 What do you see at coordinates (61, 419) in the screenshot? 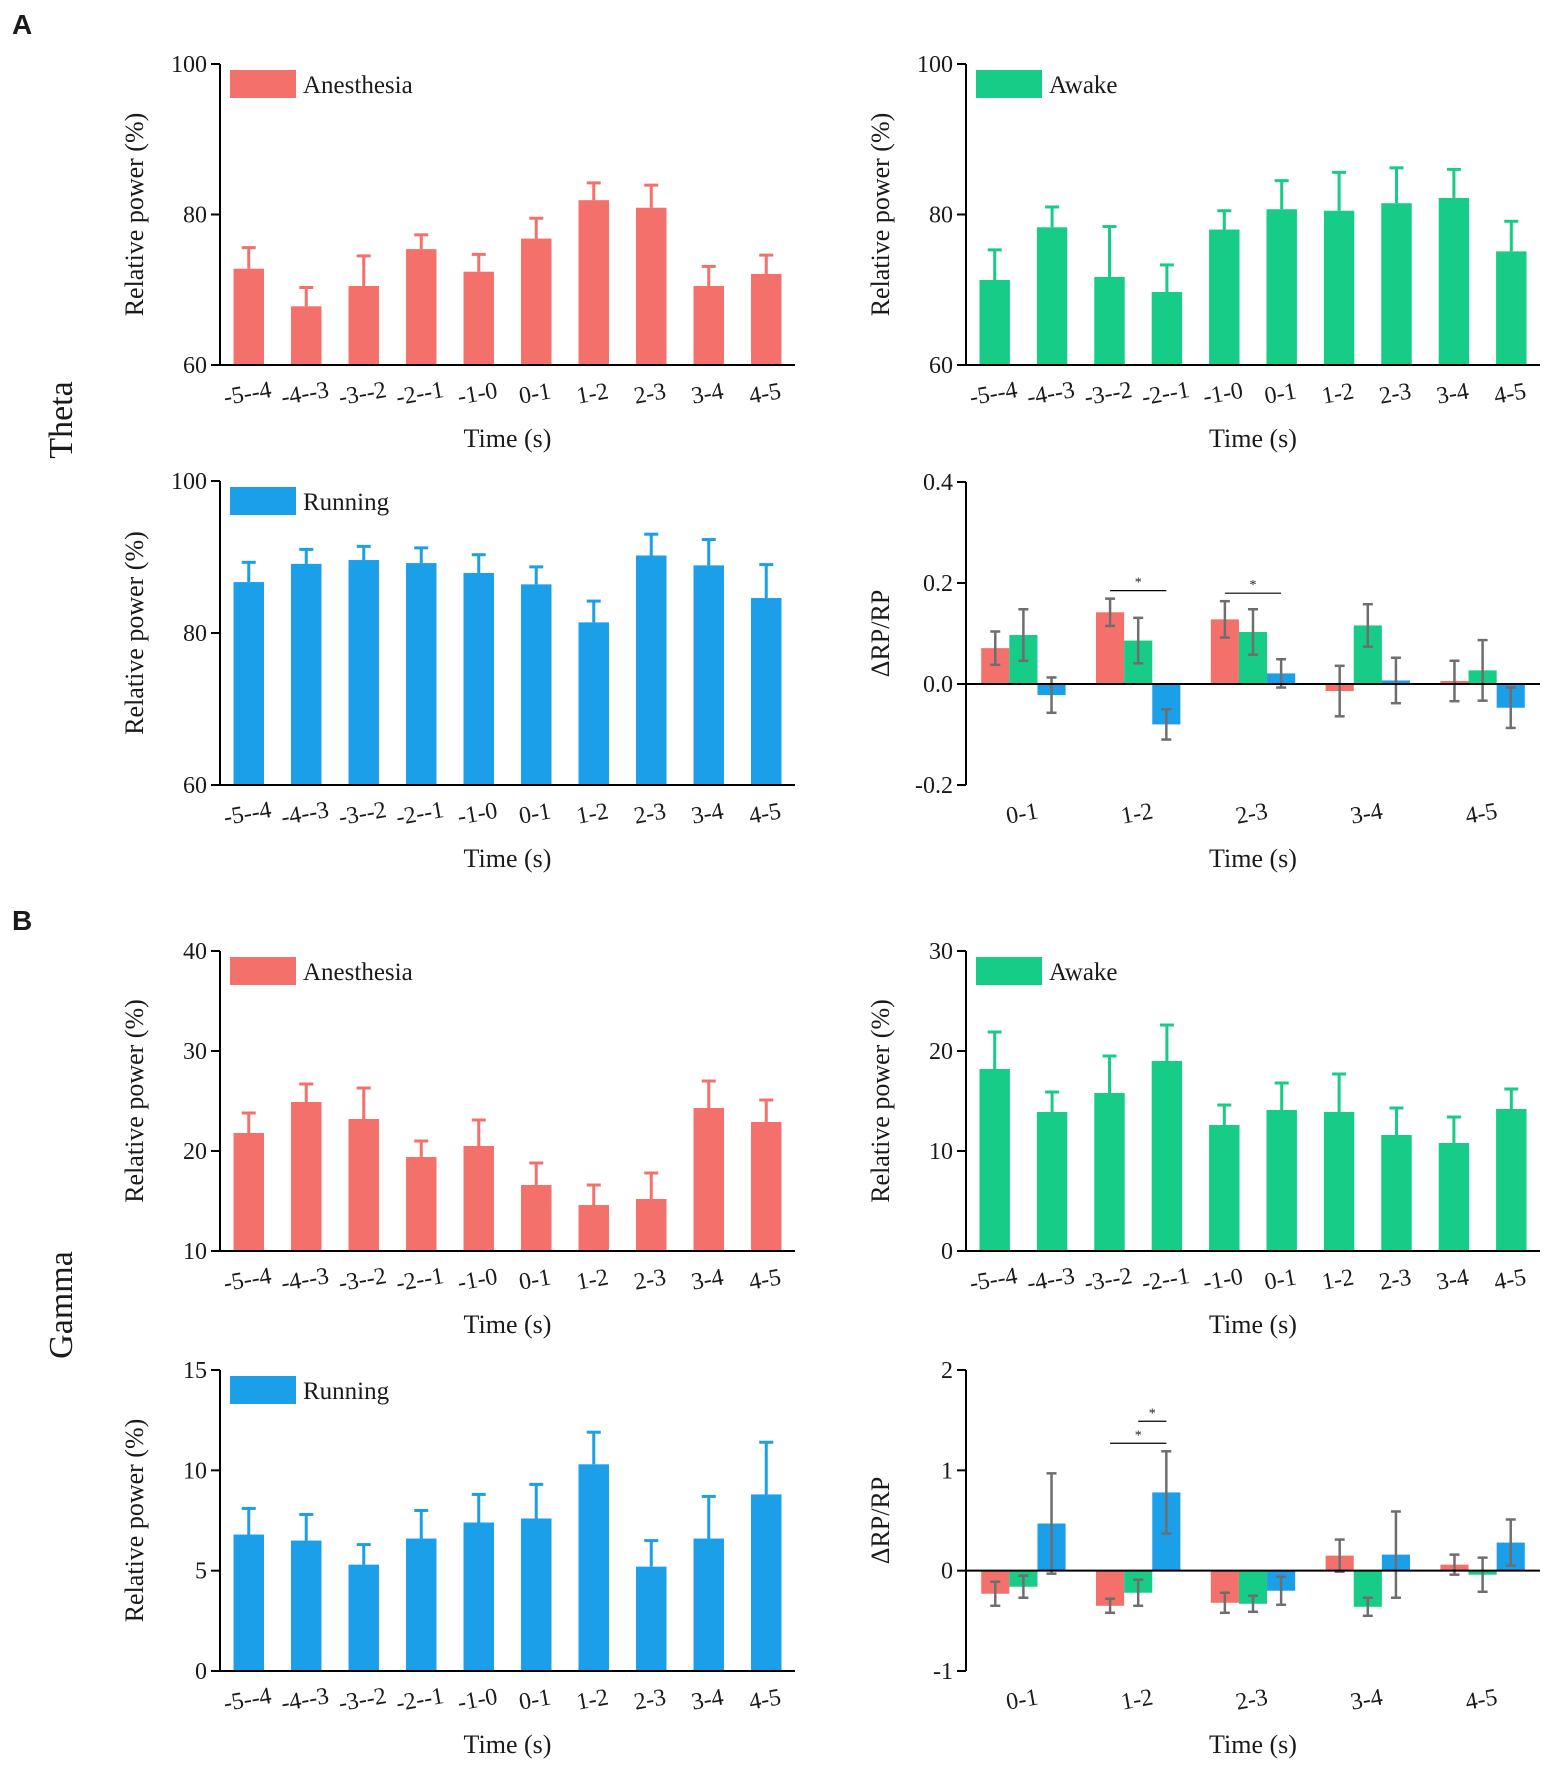
I see `row-label-theta: Theta` at bounding box center [61, 419].